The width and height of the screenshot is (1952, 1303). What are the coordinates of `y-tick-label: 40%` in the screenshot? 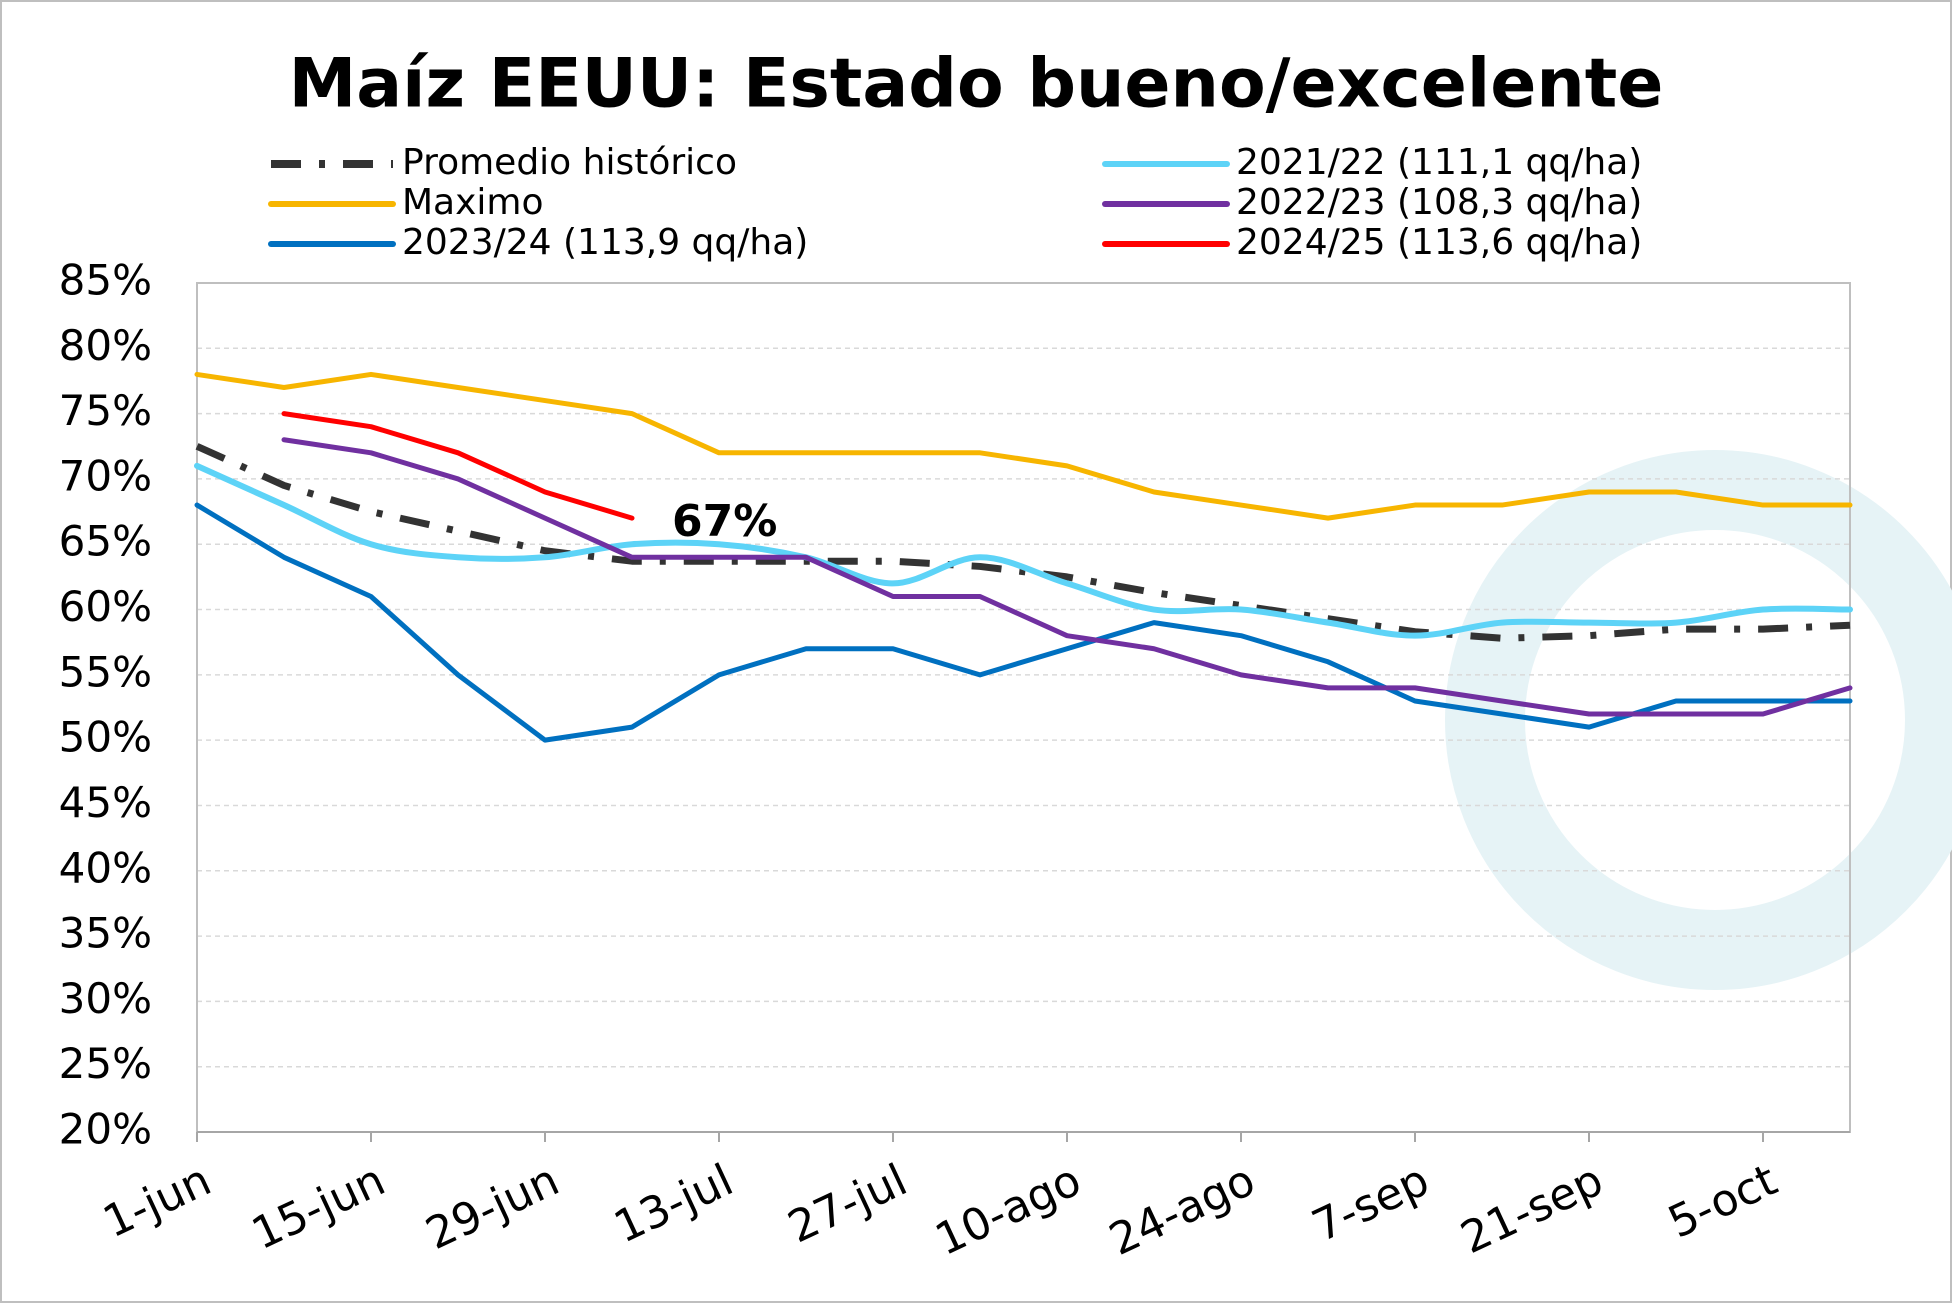 It's located at (105, 867).